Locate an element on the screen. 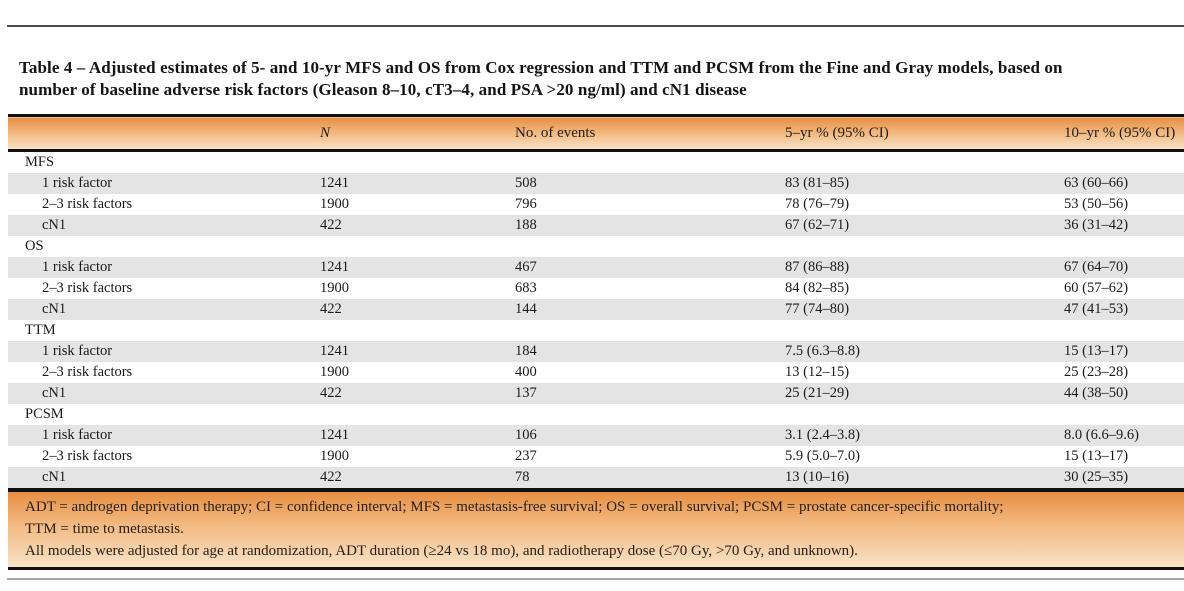 This screenshot has width=1184, height=591. yr5-value: 77 (74–80) is located at coordinates (817, 309).